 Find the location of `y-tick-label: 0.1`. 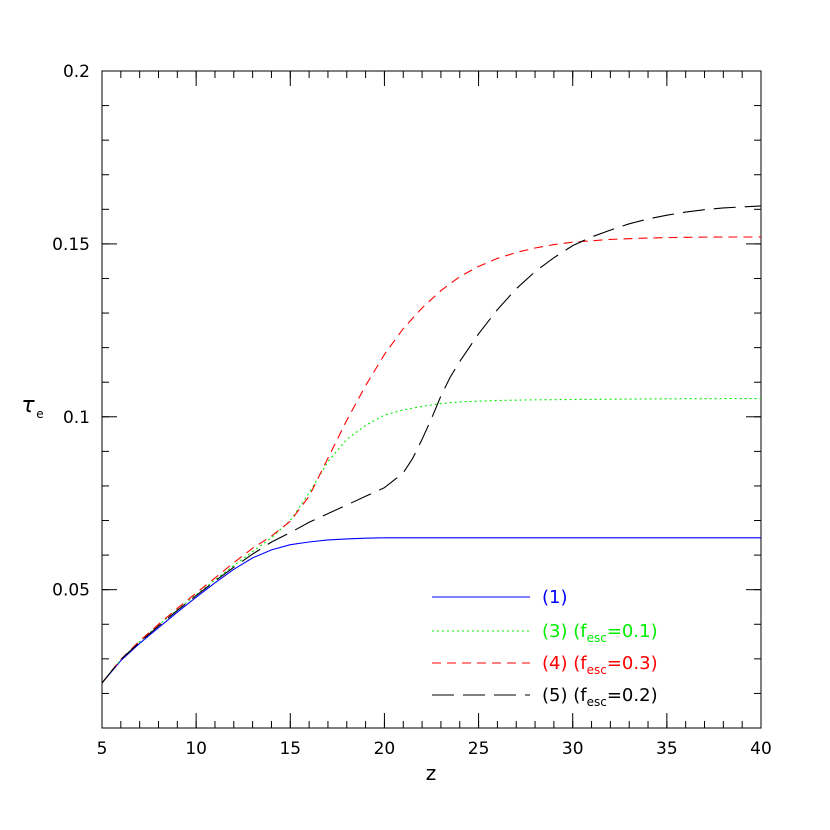

y-tick-label: 0.1 is located at coordinates (76, 418).